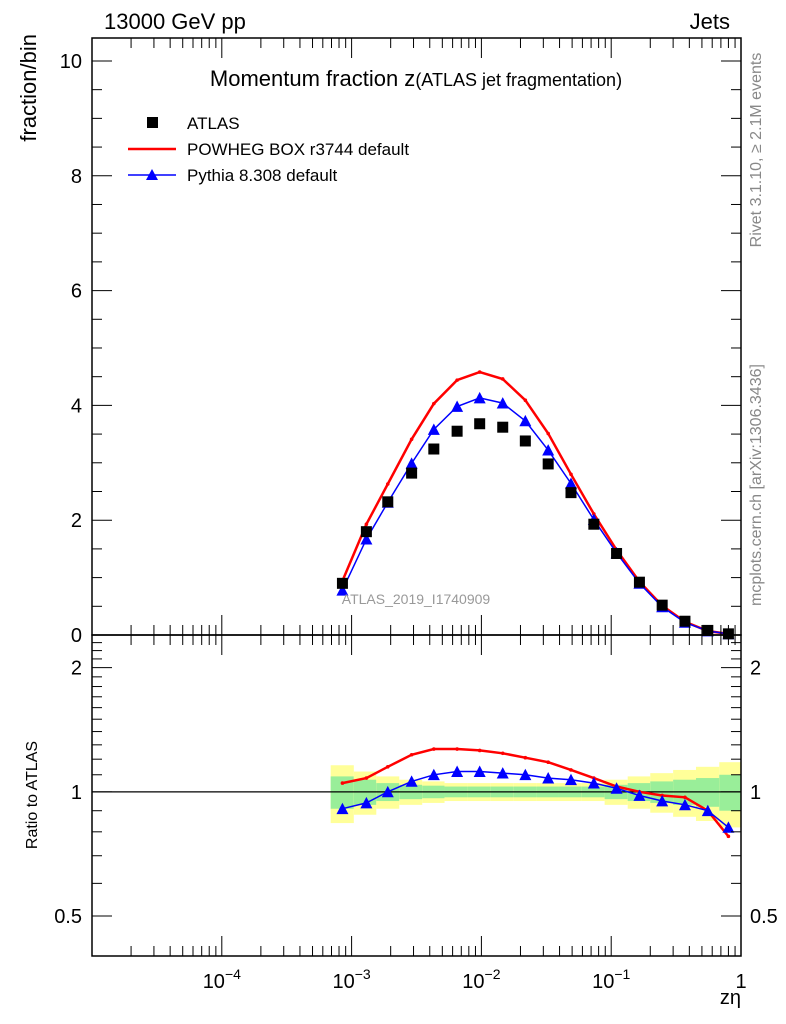  What do you see at coordinates (76, 177) in the screenshot?
I see `main-y-tick-label: 8` at bounding box center [76, 177].